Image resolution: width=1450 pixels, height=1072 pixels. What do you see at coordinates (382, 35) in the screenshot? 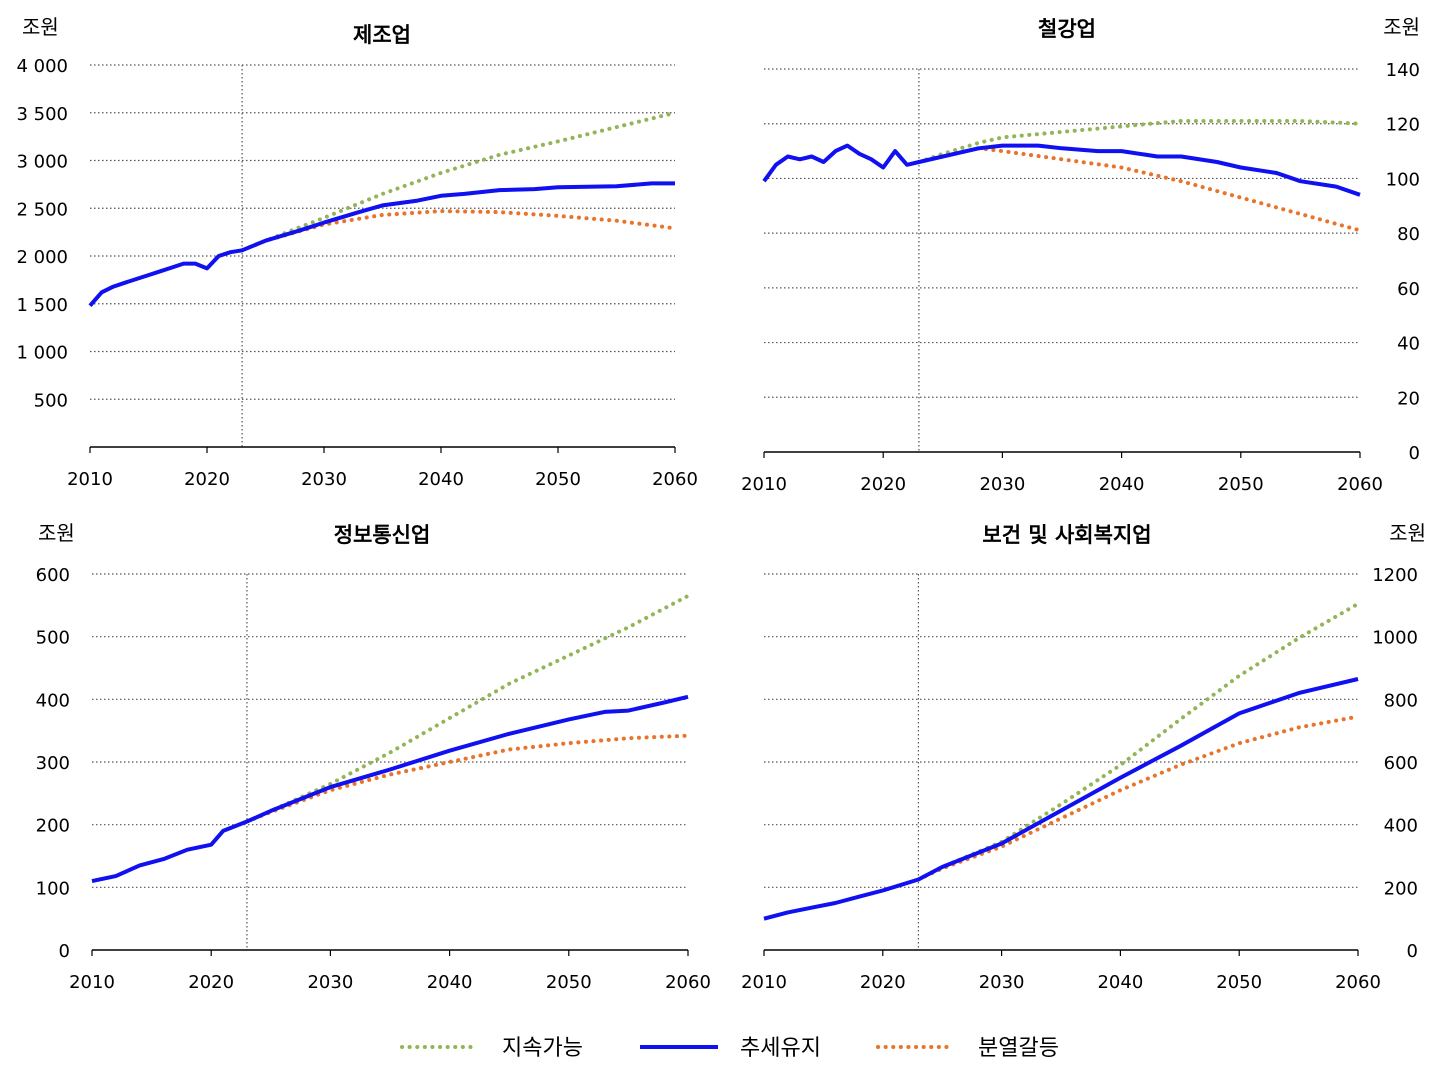
I see `chart-title: 제조업` at bounding box center [382, 35].